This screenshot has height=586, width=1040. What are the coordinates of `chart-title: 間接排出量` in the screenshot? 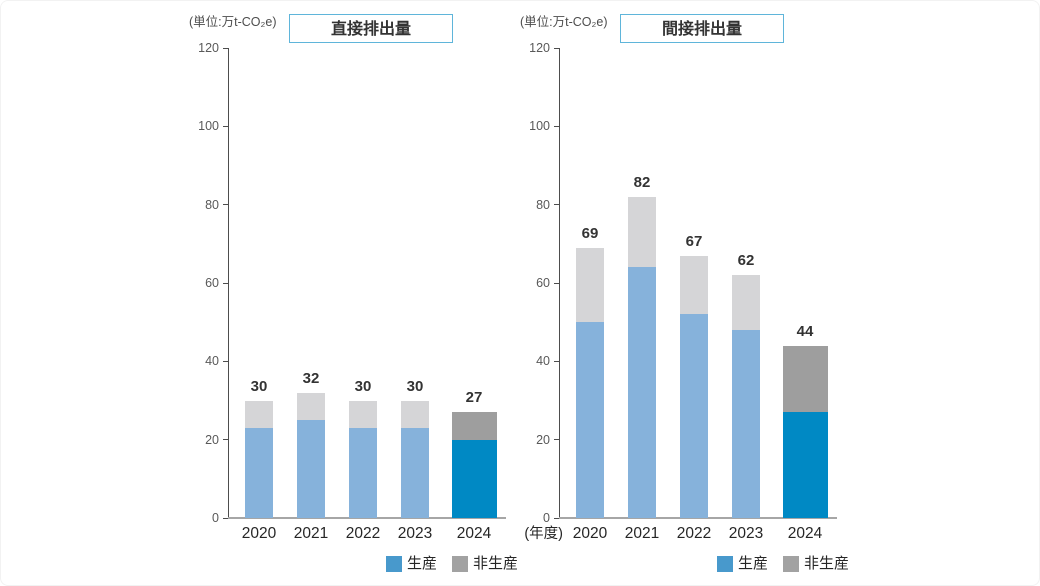 It's located at (702, 28).